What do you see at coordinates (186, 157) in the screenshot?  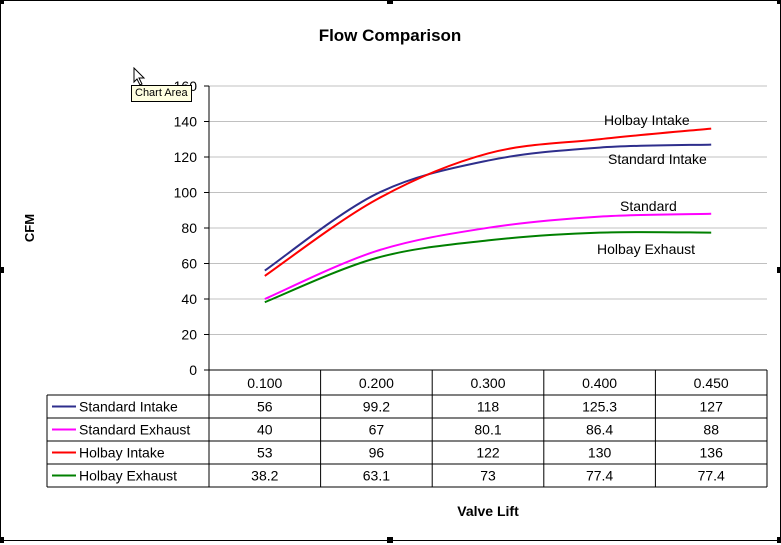 I see `y-tick-label: 120` at bounding box center [186, 157].